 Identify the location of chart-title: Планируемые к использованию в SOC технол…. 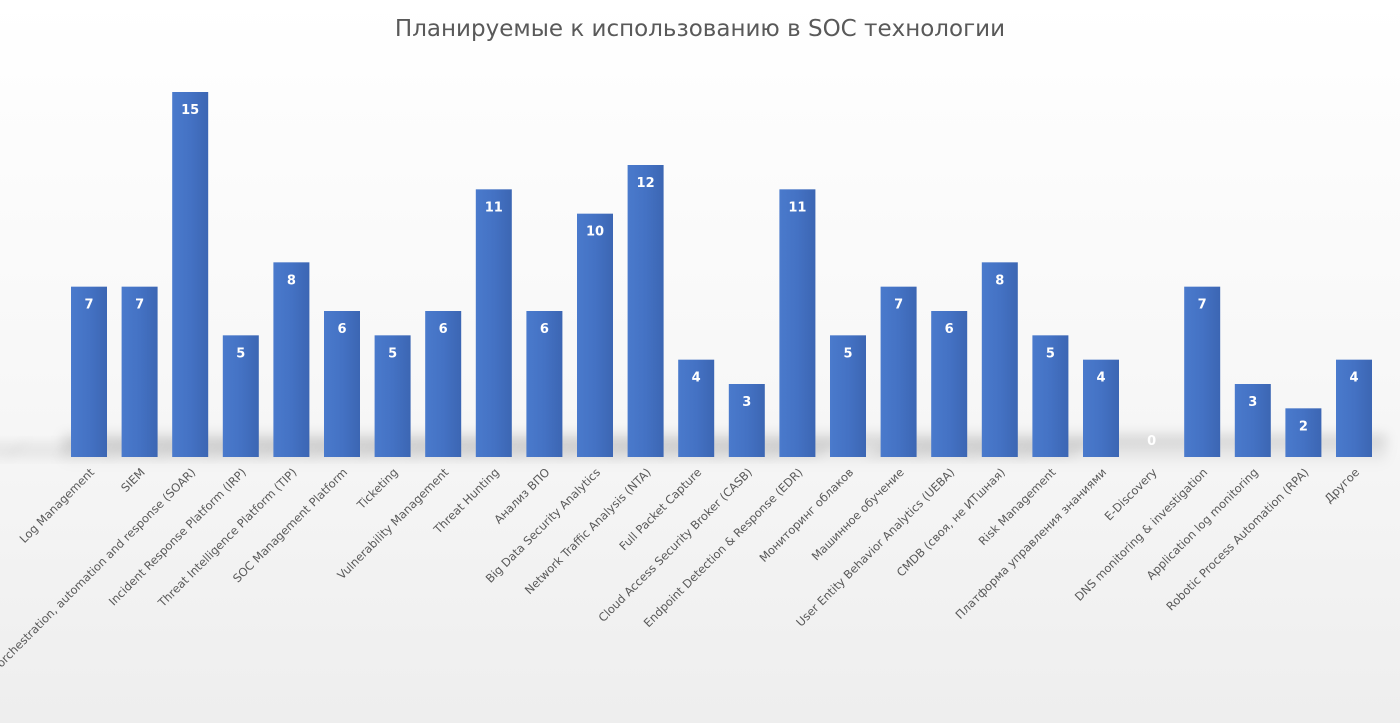
(700, 29).